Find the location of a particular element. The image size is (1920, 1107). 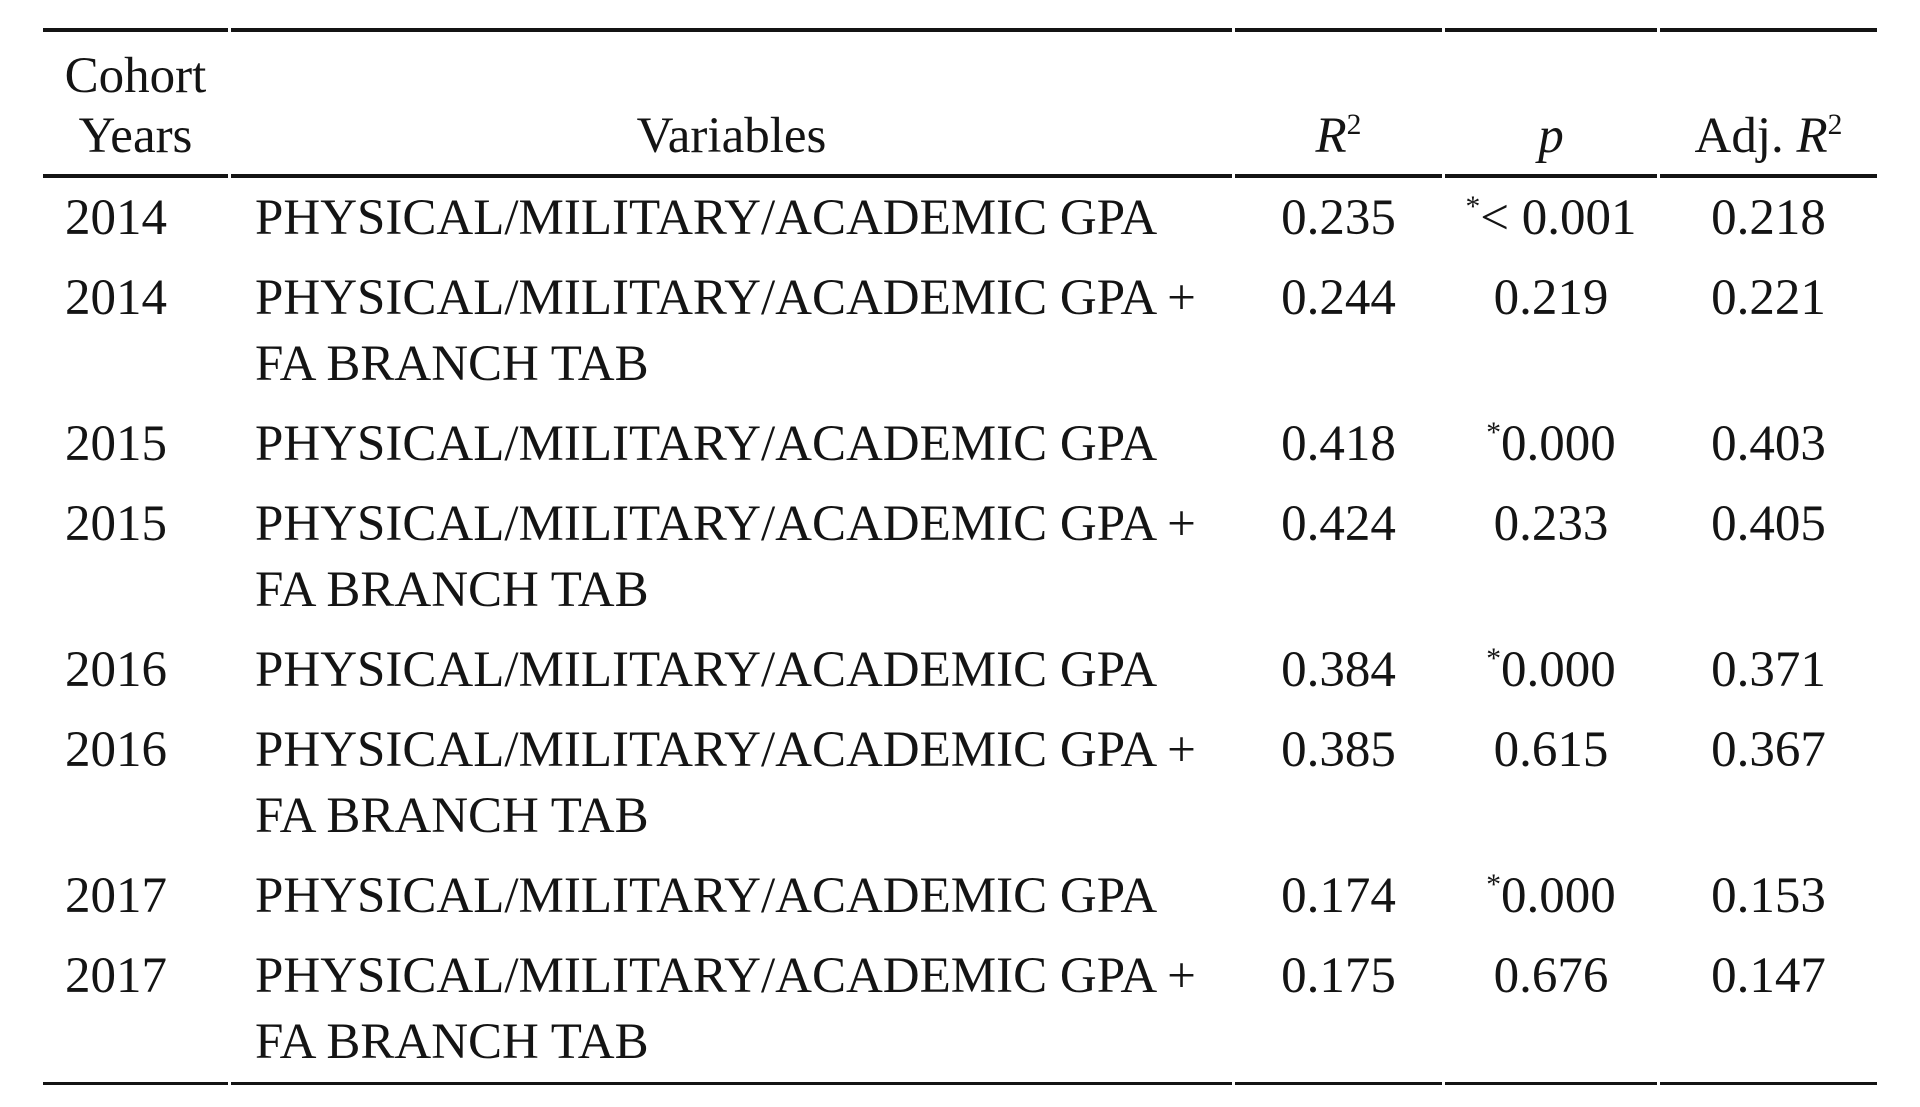

adj-r2-cell: 0.218 is located at coordinates (1768, 218).